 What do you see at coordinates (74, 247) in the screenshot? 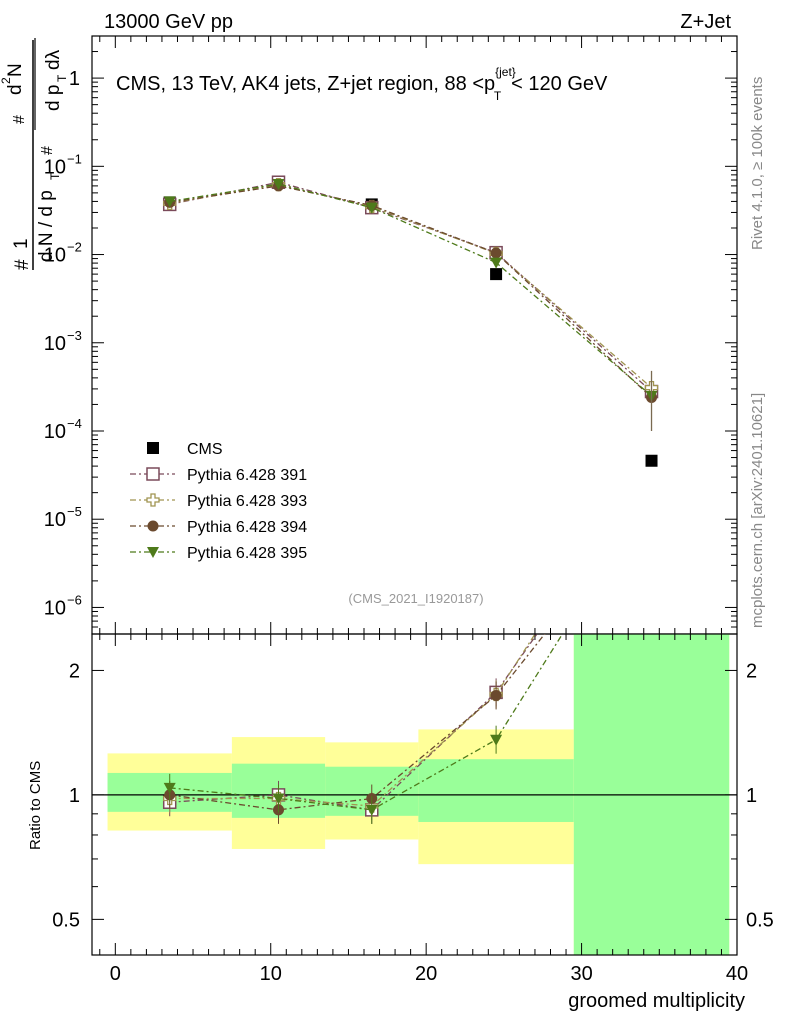
I see `y-tick-label: −2` at bounding box center [74, 247].